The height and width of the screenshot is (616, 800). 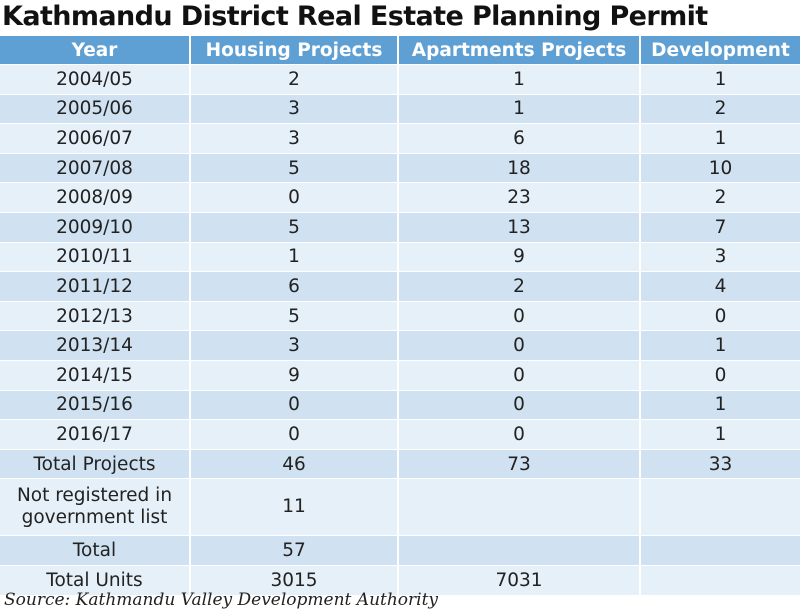 What do you see at coordinates (95, 167) in the screenshot?
I see `cell-year: 2007/08` at bounding box center [95, 167].